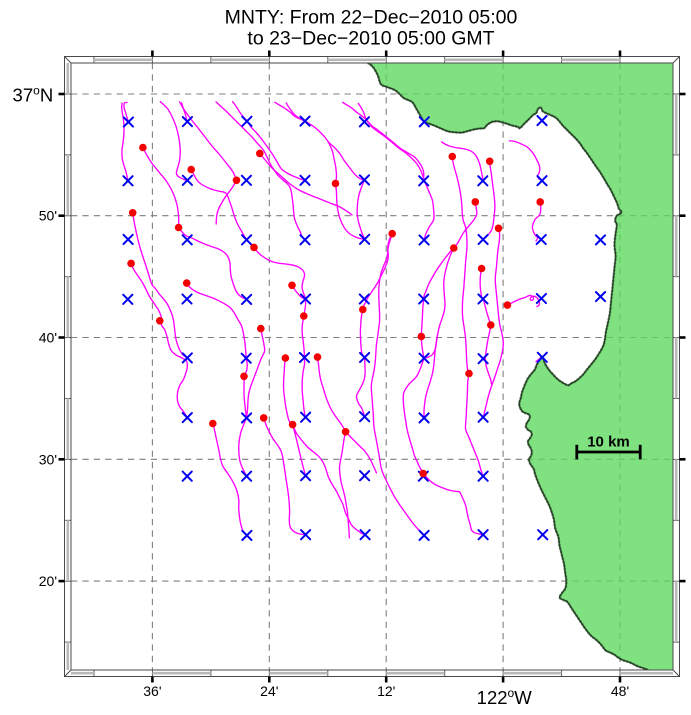 The height and width of the screenshot is (715, 691). What do you see at coordinates (386, 691) in the screenshot?
I see `svg-text: 12'` at bounding box center [386, 691].